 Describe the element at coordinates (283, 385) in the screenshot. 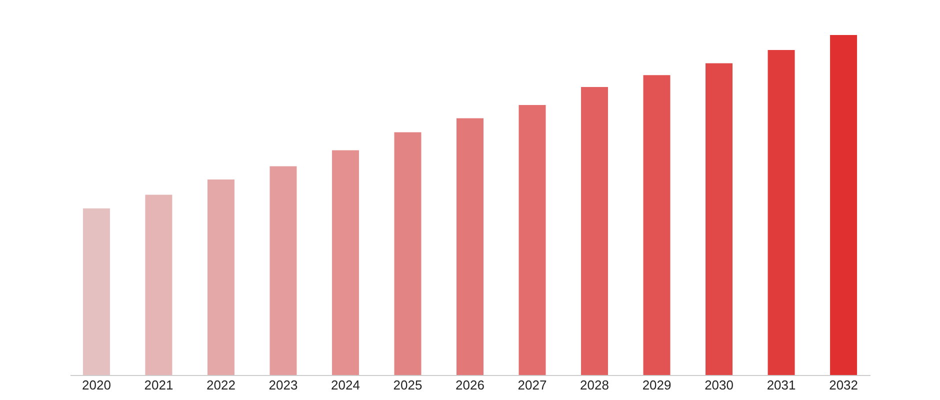

I see `x-tick-label: 2023` at that location.